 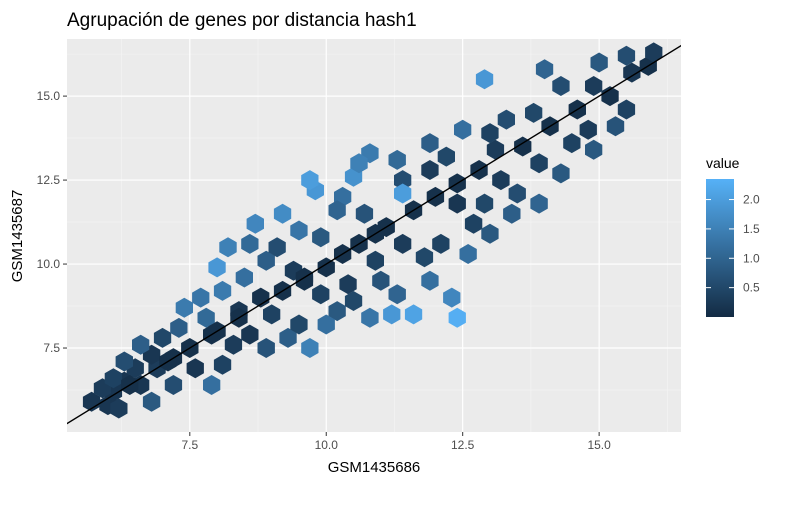 I want to click on y-axis-ticks: 7.5 10.0 12.5 15.0, so click(x=52, y=222).